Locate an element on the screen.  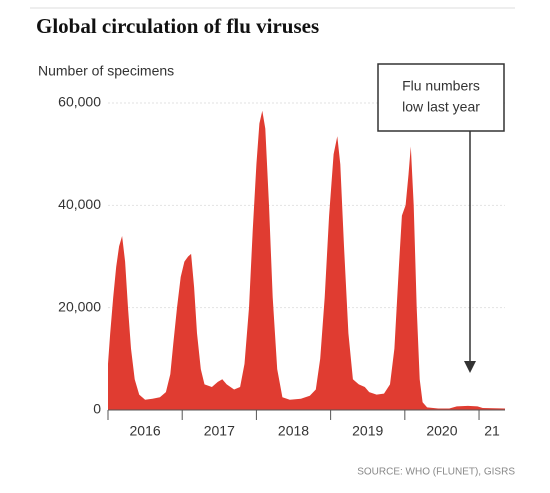
x-tick-label: 2019 is located at coordinates (367, 431).